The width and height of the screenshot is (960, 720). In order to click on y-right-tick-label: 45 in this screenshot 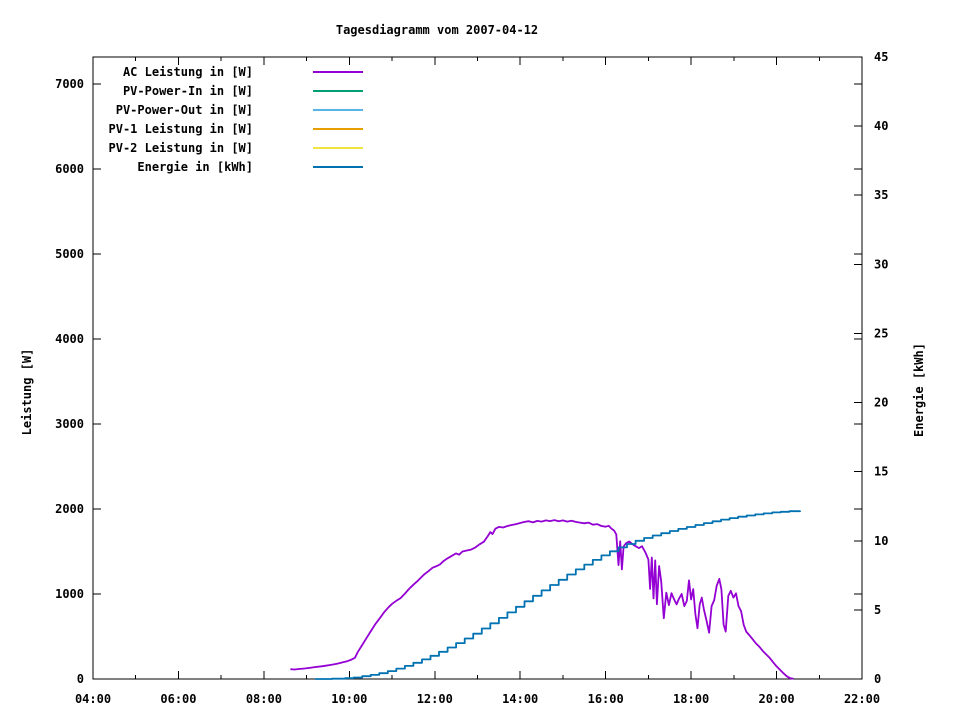, I will do `click(881, 57)`.